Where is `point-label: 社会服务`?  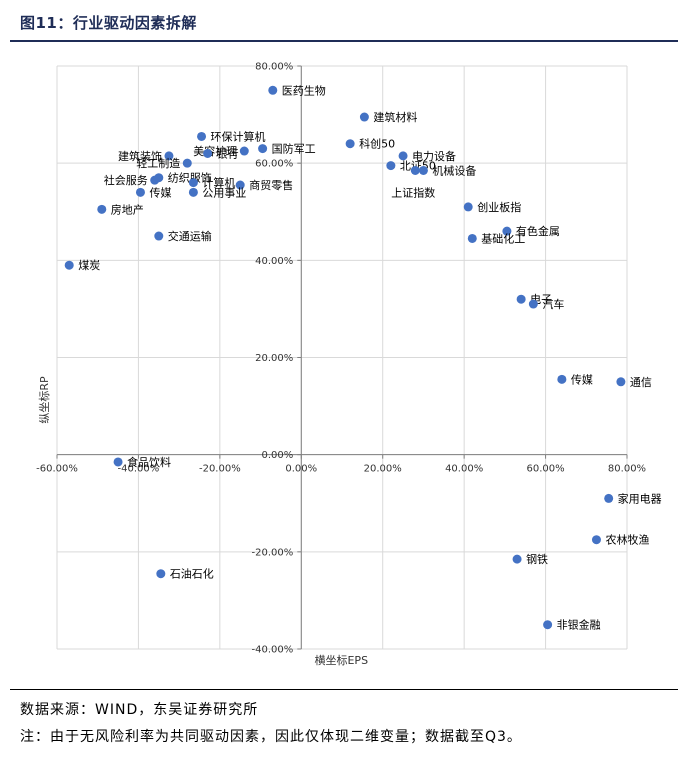 point-label: 社会服务 is located at coordinates (126, 180).